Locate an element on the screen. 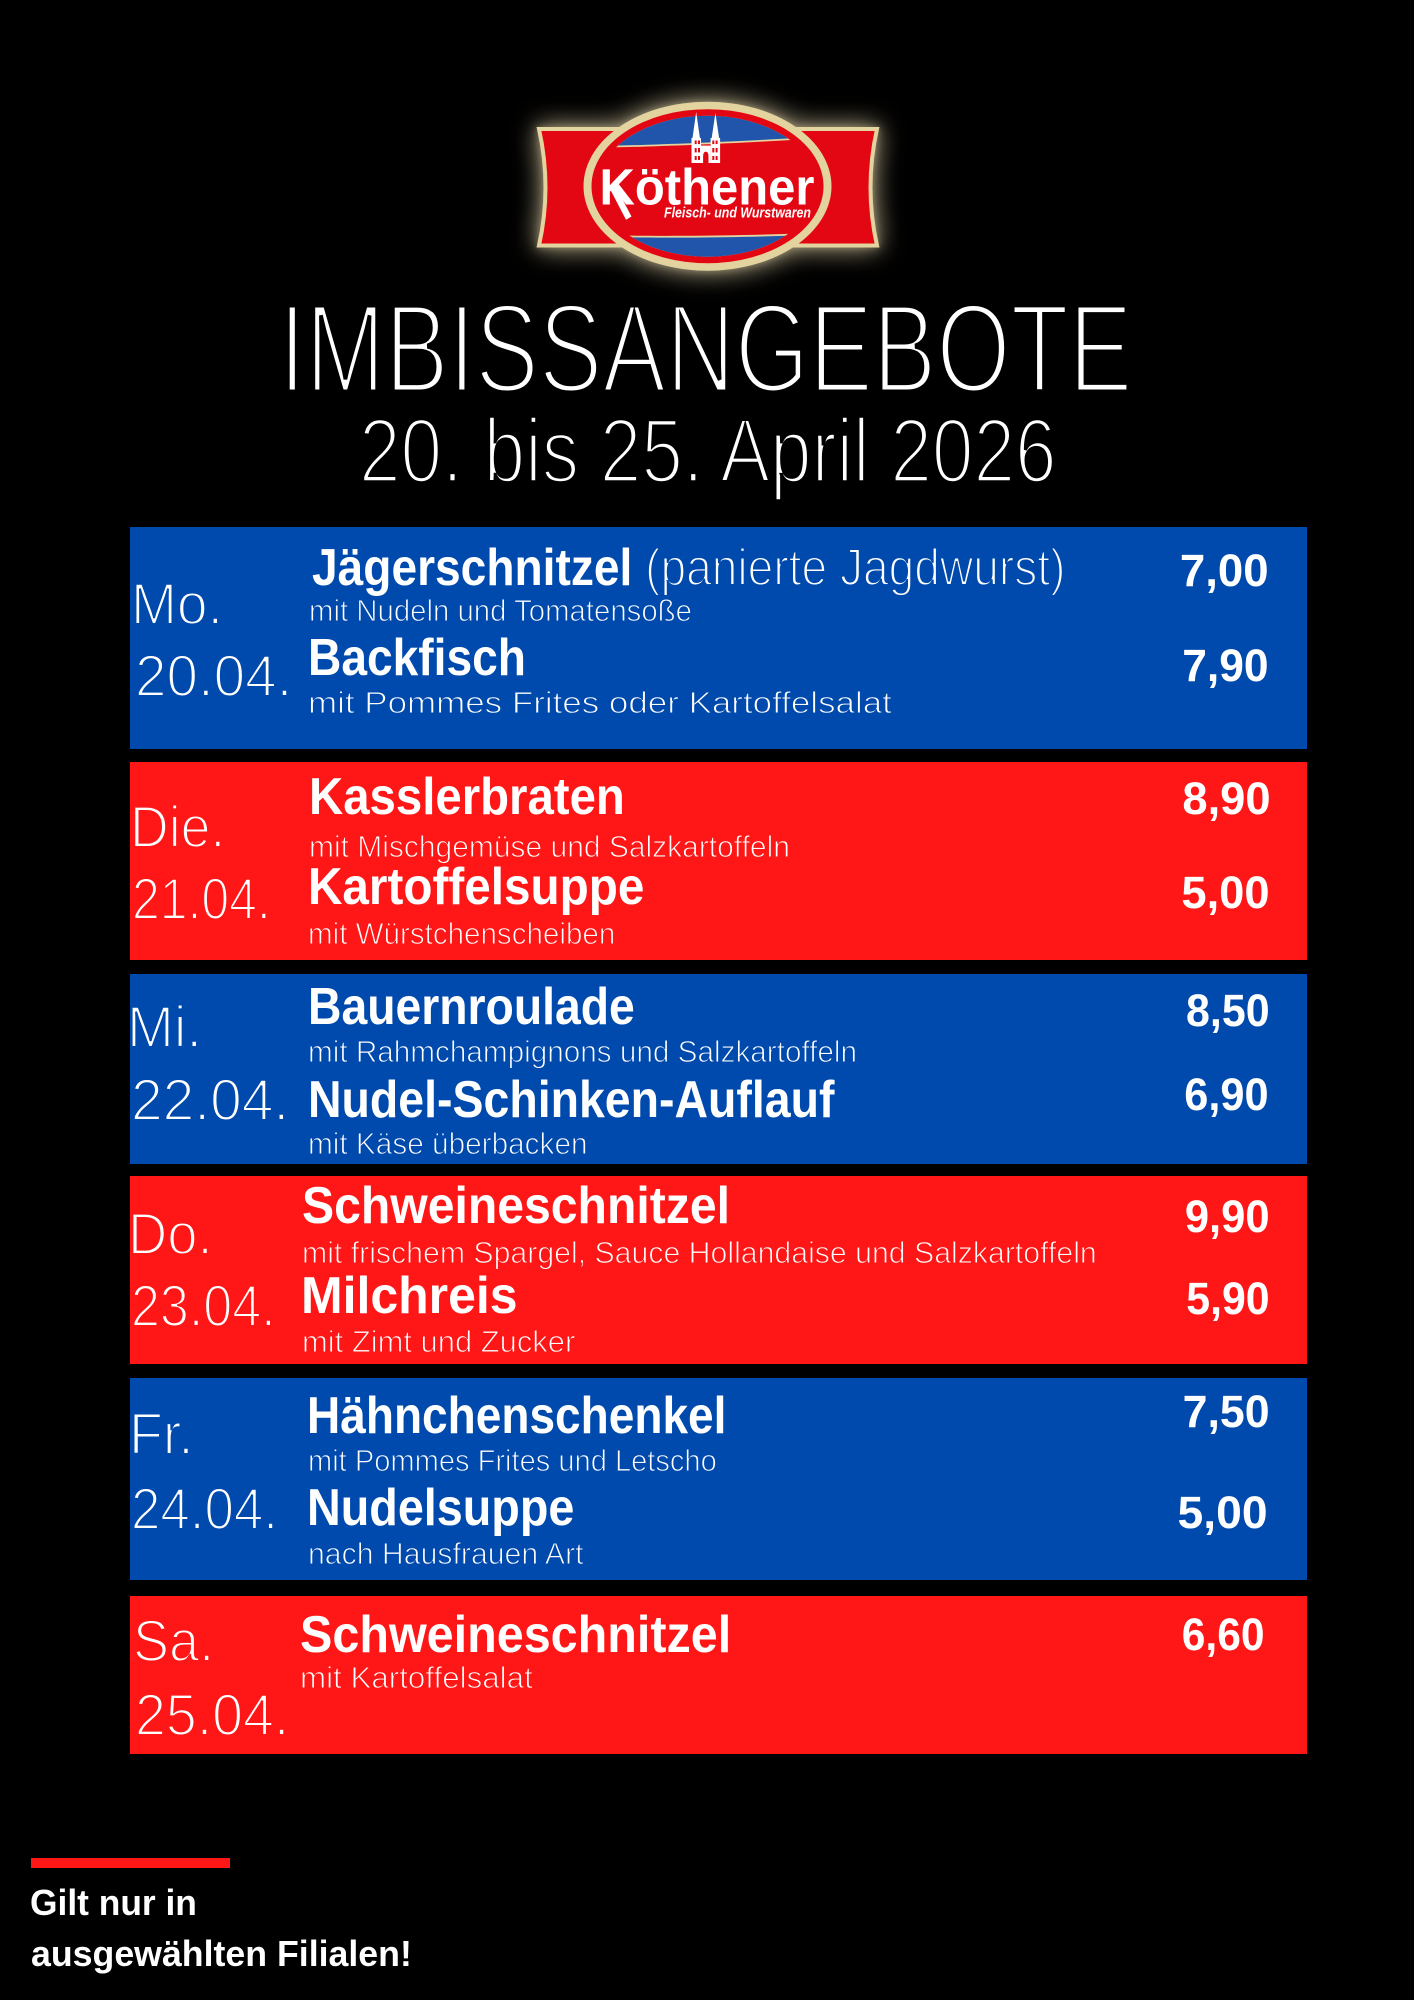  svg-text: Köthener is located at coordinates (707, 187).